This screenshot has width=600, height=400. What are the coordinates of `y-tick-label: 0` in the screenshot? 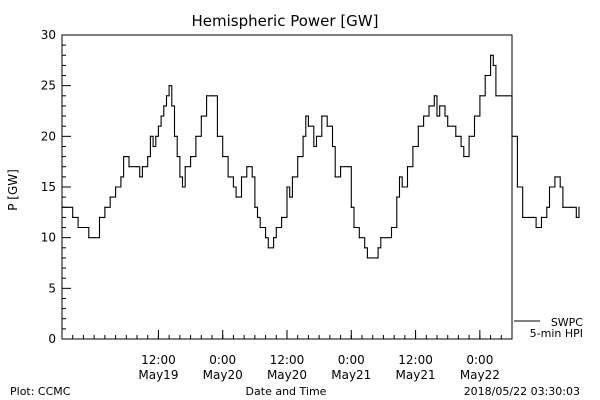 It's located at (52, 339).